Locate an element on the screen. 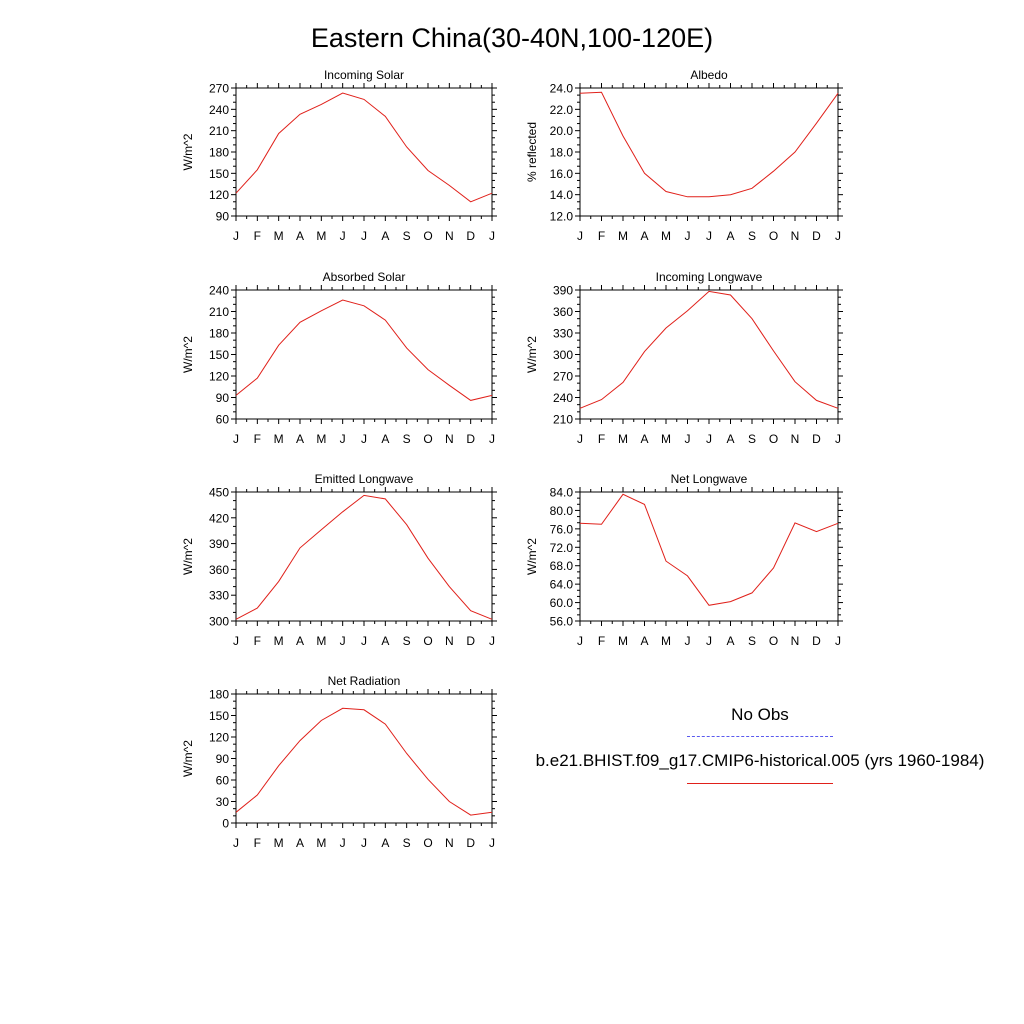 Image resolution: width=1024 pixels, height=1024 pixels. legend-line-obs is located at coordinates (760, 736).